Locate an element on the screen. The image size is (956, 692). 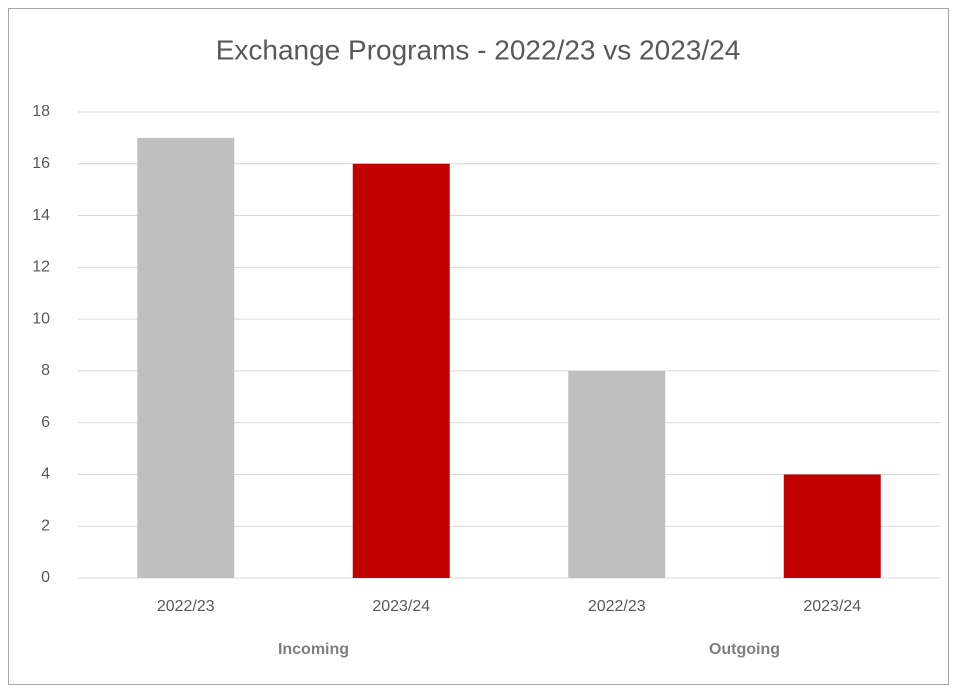
y-tick-label: 0 is located at coordinates (45, 577).